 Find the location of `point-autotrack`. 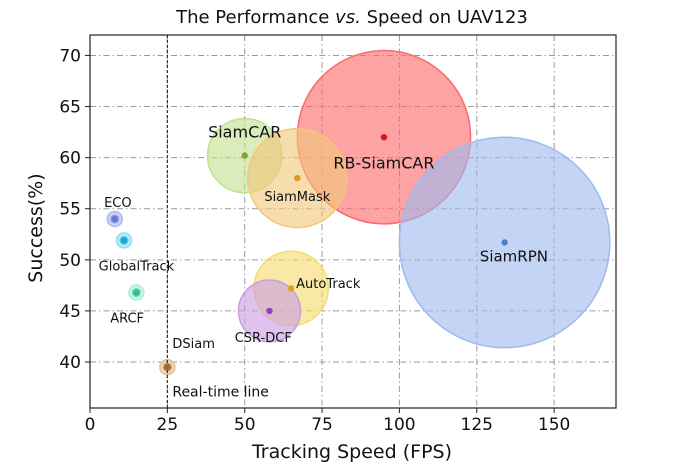

point-autotrack is located at coordinates (291, 288).